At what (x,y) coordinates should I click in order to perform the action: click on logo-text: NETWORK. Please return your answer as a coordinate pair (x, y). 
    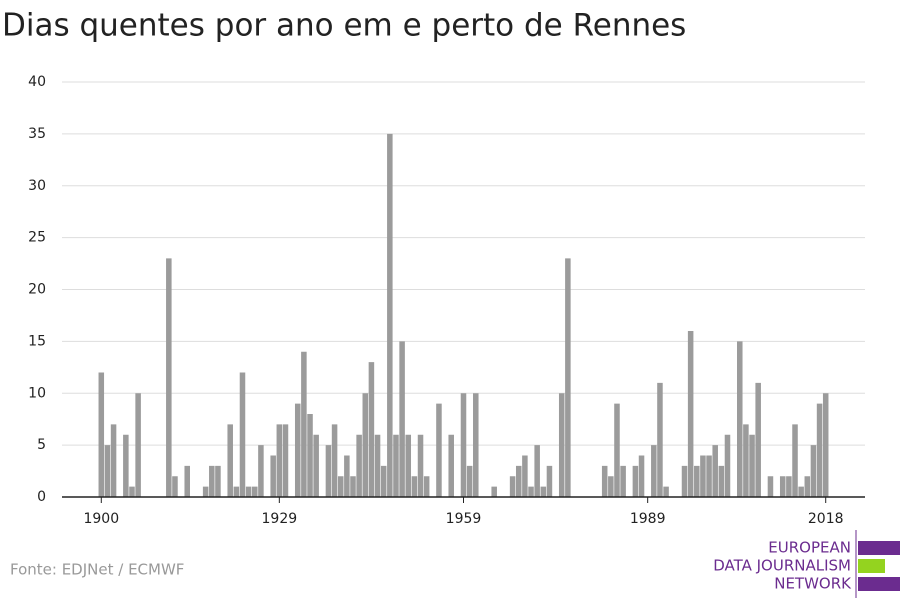
    Looking at the image, I should click on (813, 584).